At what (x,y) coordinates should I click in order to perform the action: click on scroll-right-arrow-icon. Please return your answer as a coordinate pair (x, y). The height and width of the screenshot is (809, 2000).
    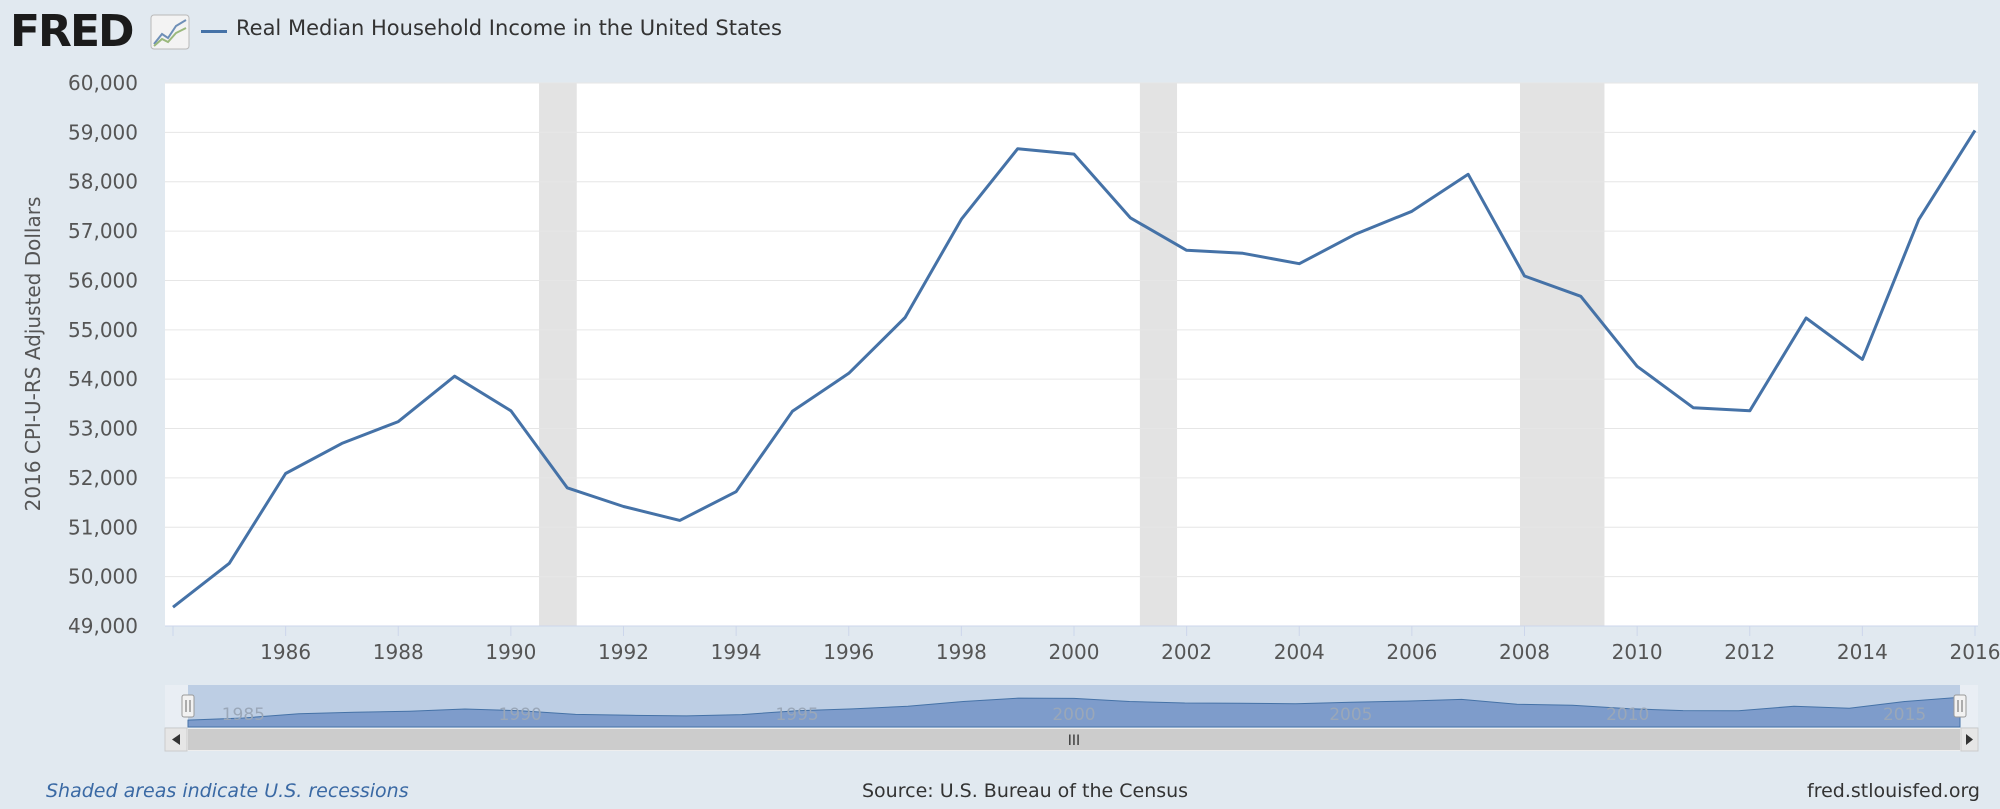
    Looking at the image, I should click on (1969, 739).